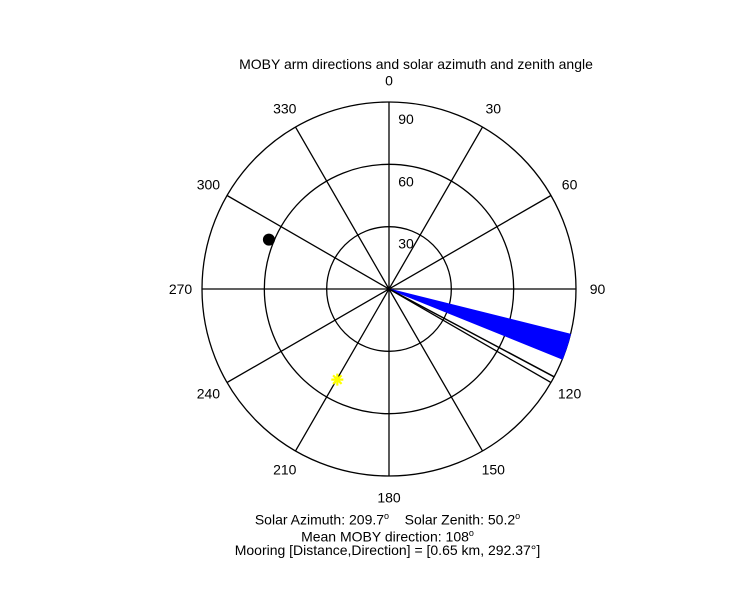  What do you see at coordinates (406, 244) in the screenshot?
I see `radial-tick-label: 30` at bounding box center [406, 244].